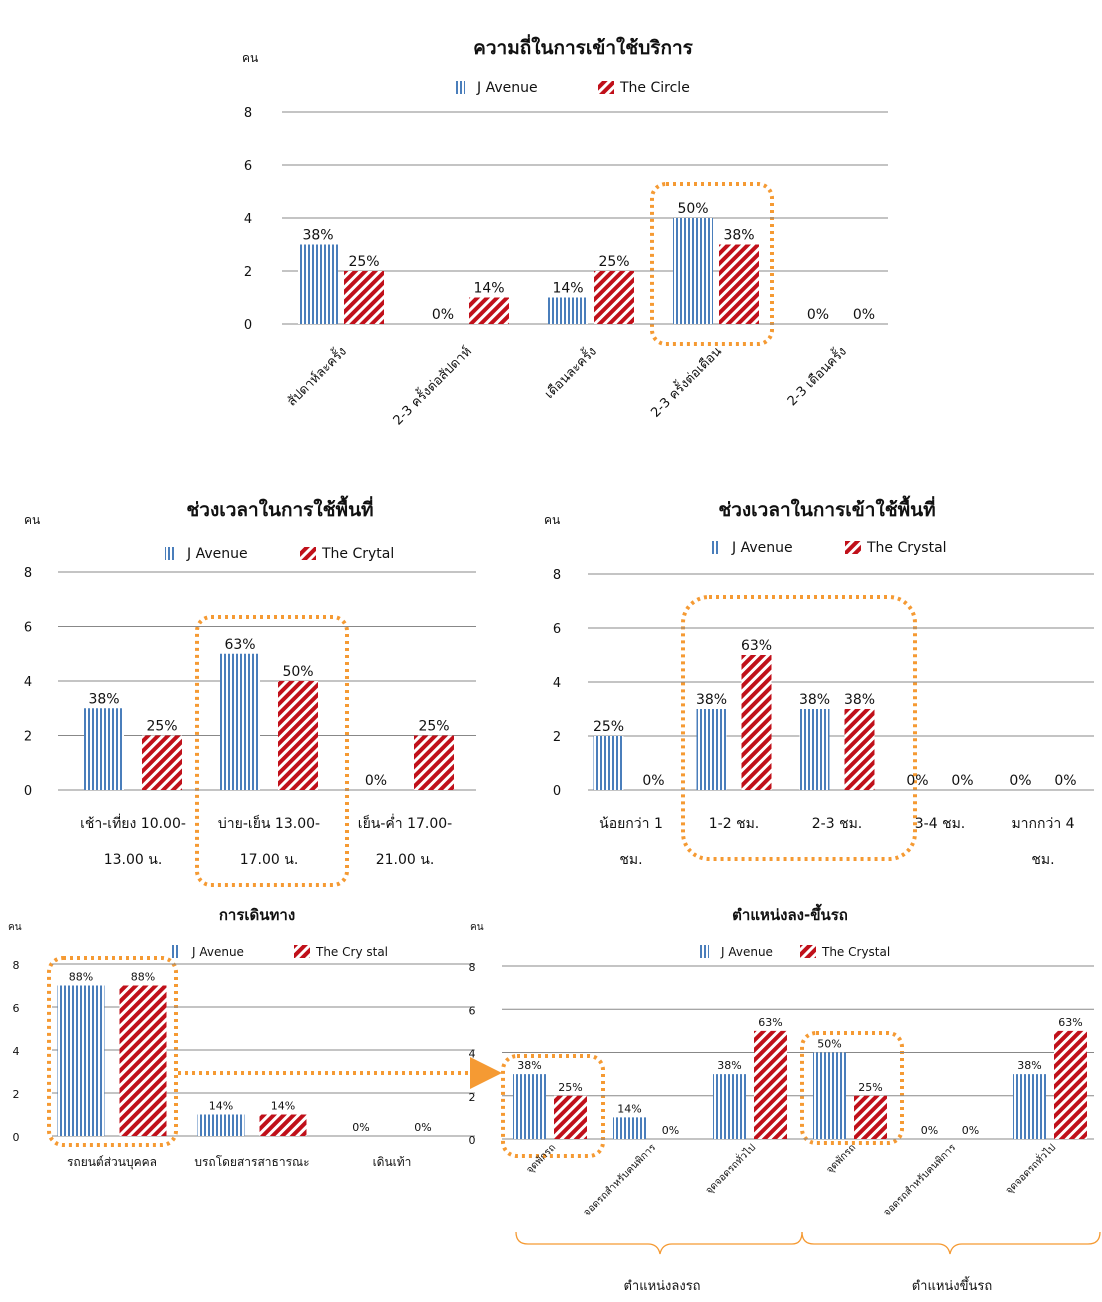  Describe the element at coordinates (661, 1286) in the screenshot. I see `group-label: ตำแหน่งลงรถ` at that location.